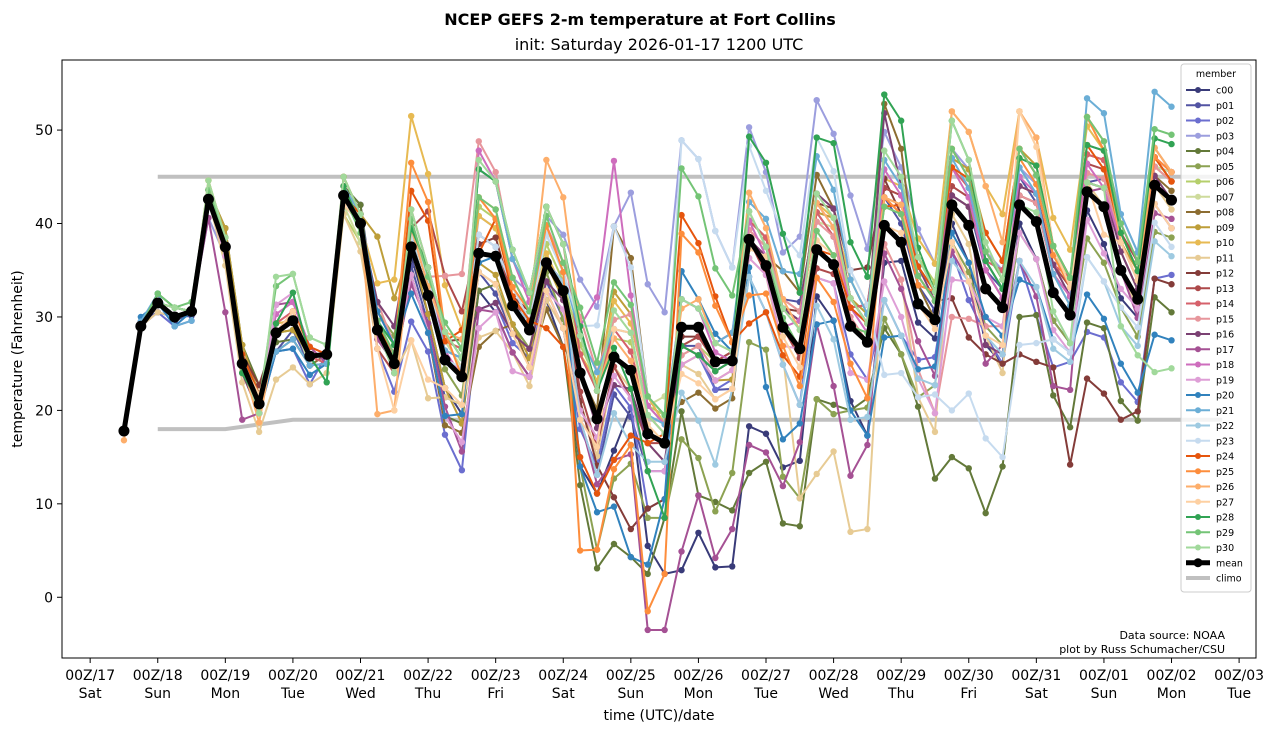 Image resolution: width=1273 pixels, height=733 pixels. What do you see at coordinates (44, 225) in the screenshot?
I see `y-tick-label: 40` at bounding box center [44, 225].